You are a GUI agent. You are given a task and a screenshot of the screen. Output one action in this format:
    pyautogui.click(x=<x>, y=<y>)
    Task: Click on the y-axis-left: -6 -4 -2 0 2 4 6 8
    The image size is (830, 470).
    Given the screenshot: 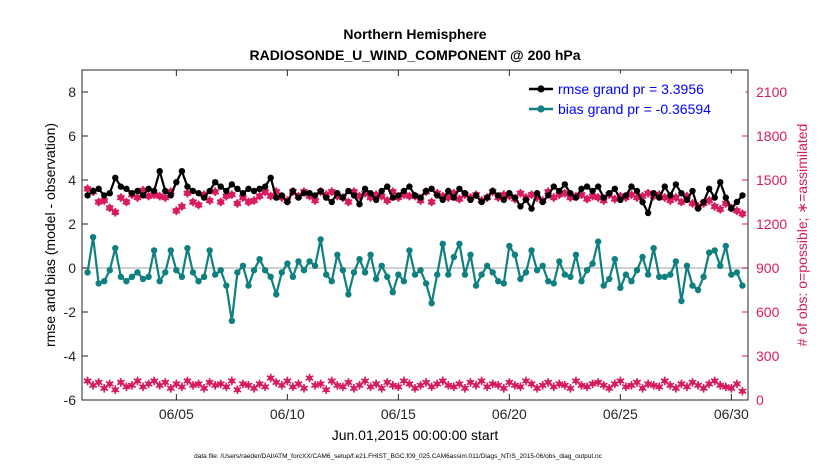 What is the action you would take?
    pyautogui.click(x=76, y=246)
    